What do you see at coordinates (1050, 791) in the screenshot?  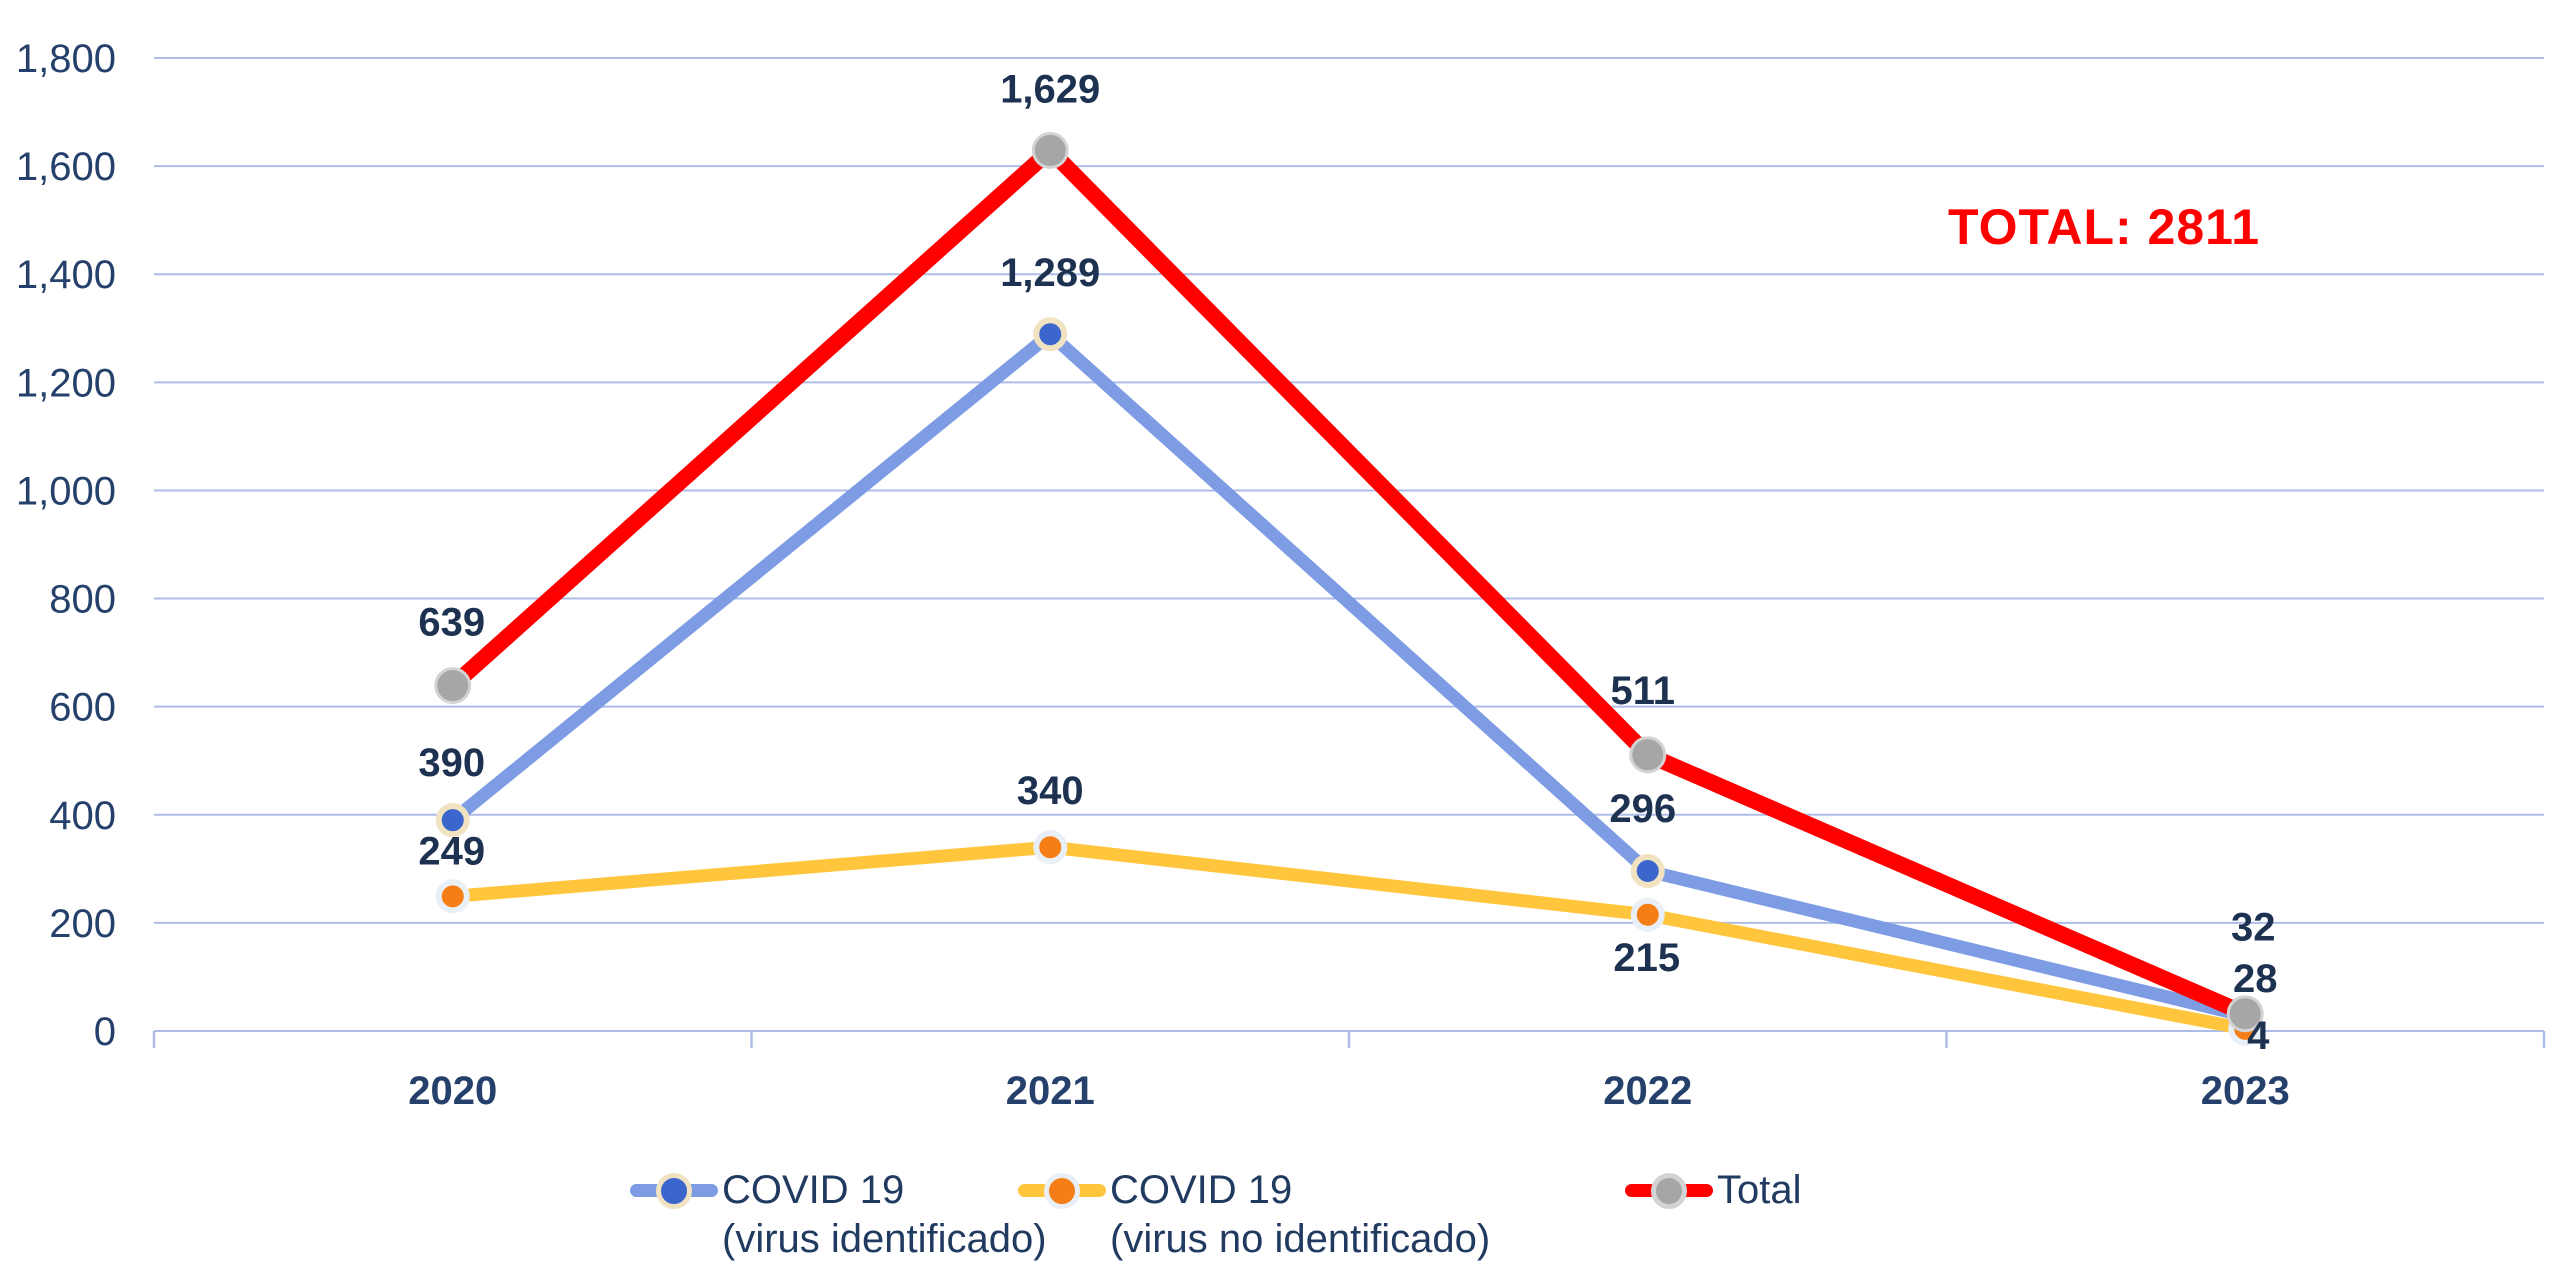 I see `svg-text: 340` at bounding box center [1050, 791].